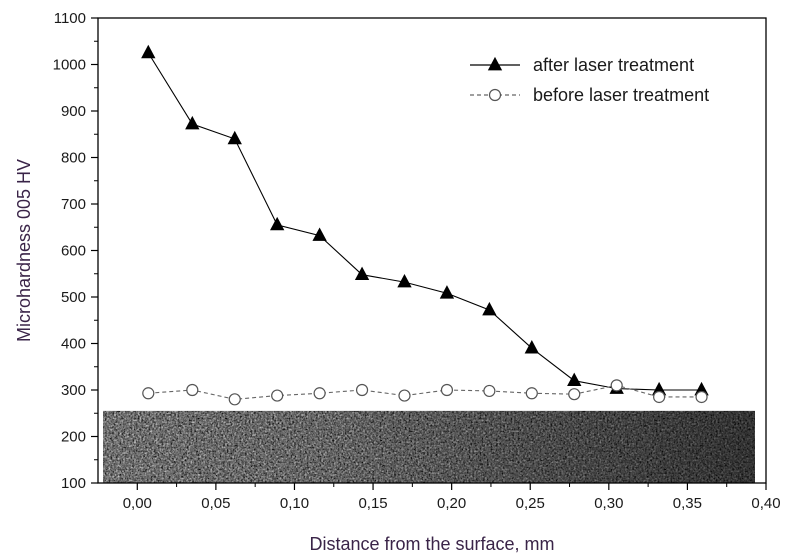 This screenshot has height=556, width=788. What do you see at coordinates (70, 18) in the screenshot?
I see `y-tick-label: 1100` at bounding box center [70, 18].